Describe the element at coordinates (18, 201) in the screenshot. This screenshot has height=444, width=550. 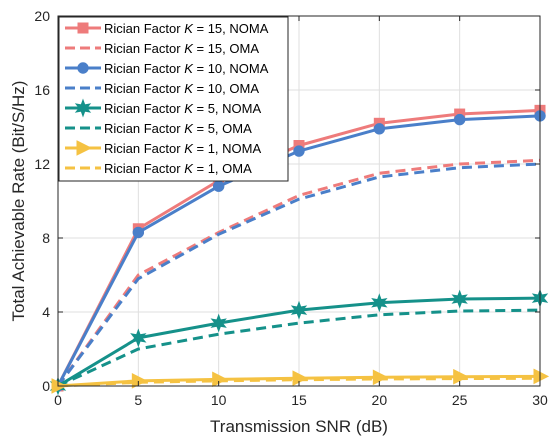
I see `y-axis-title: Total Achievable Rate (Bit/S/Hz)` at that location.